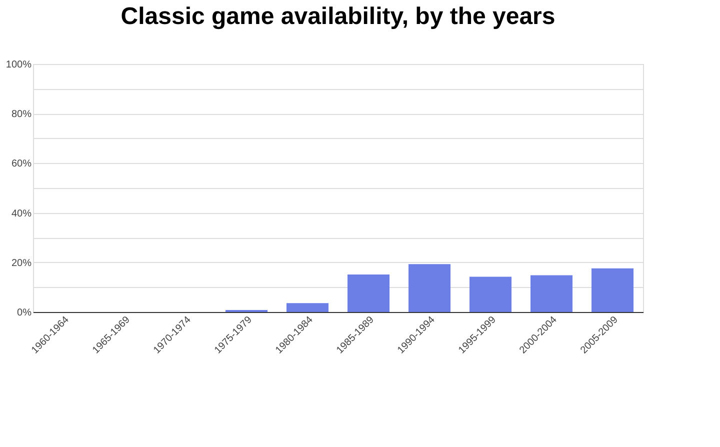 This screenshot has height=447, width=720. I want to click on y-tick-label: 80%, so click(21, 114).